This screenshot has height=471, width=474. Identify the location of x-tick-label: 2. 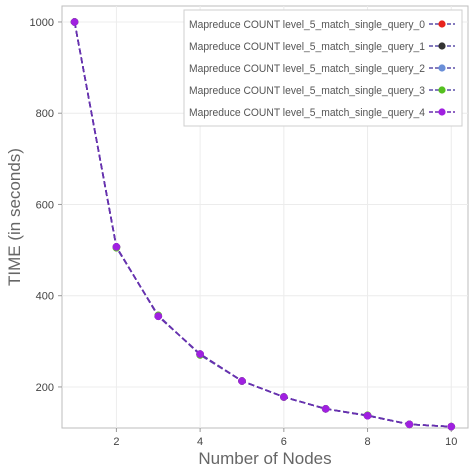
(116, 442).